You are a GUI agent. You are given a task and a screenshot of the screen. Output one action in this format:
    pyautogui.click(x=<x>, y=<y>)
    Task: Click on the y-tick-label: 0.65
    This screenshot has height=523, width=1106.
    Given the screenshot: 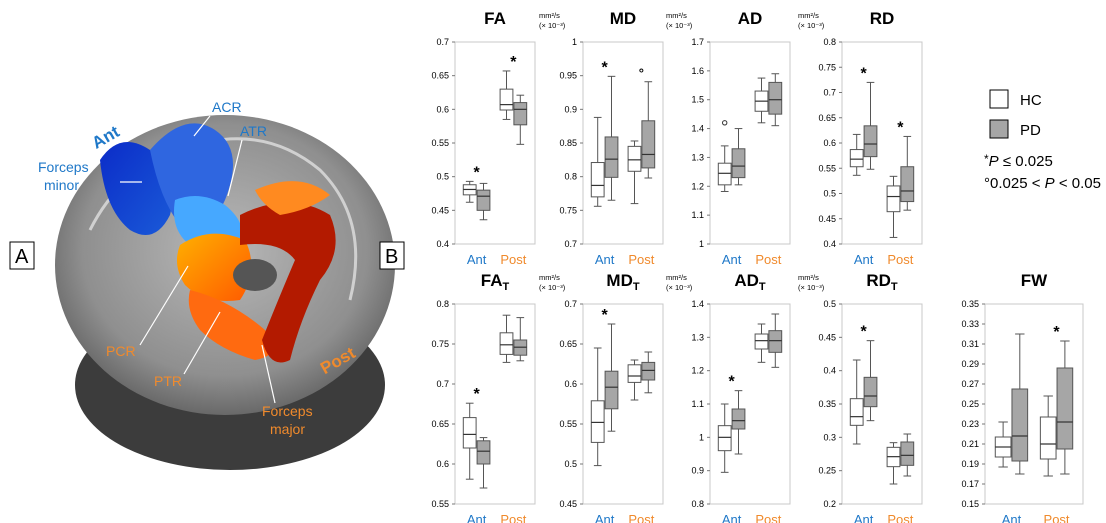 What is the action you would take?
    pyautogui.click(x=827, y=118)
    